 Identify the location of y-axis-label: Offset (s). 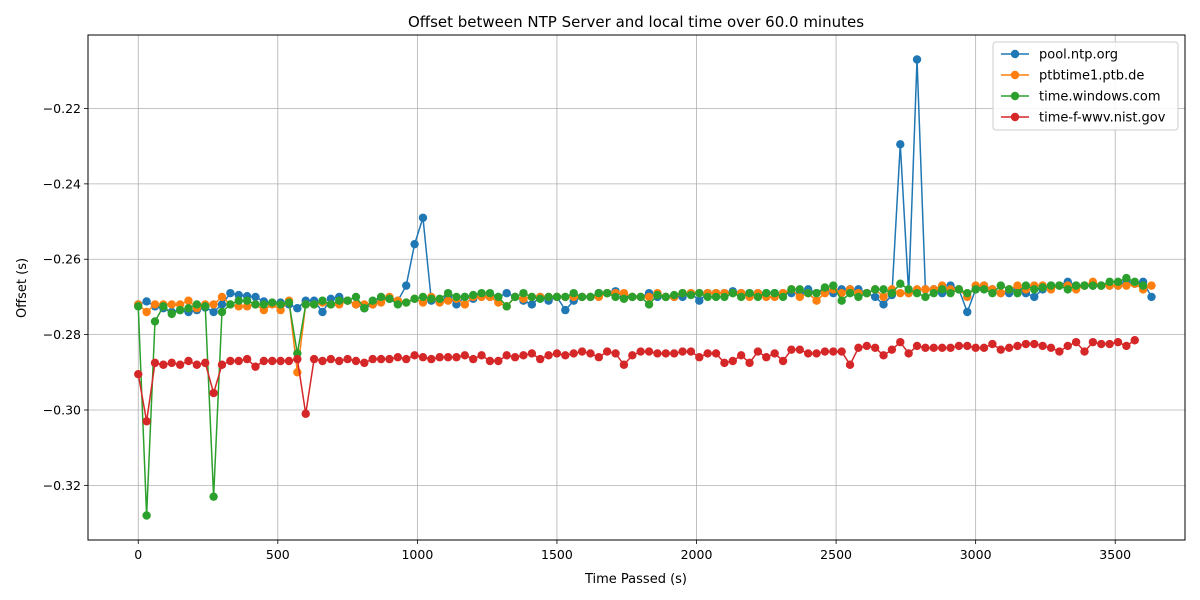
(22, 288).